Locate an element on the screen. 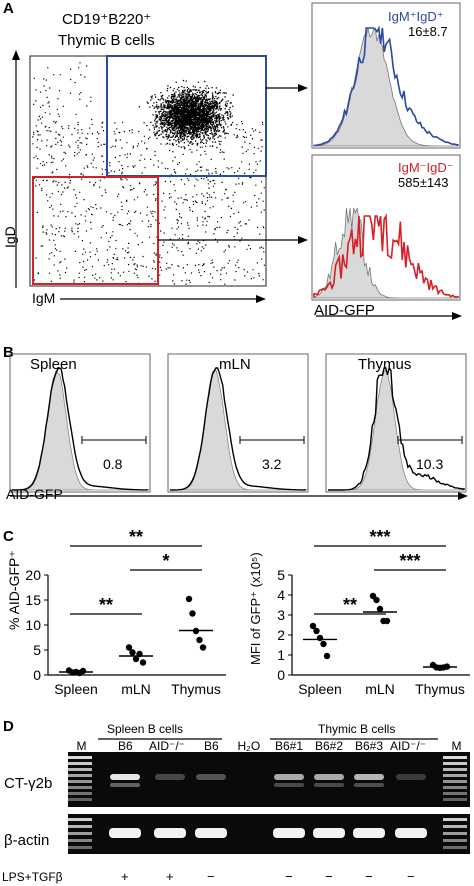 The height and width of the screenshot is (886, 474). gel-image is located at coordinates (269, 803).